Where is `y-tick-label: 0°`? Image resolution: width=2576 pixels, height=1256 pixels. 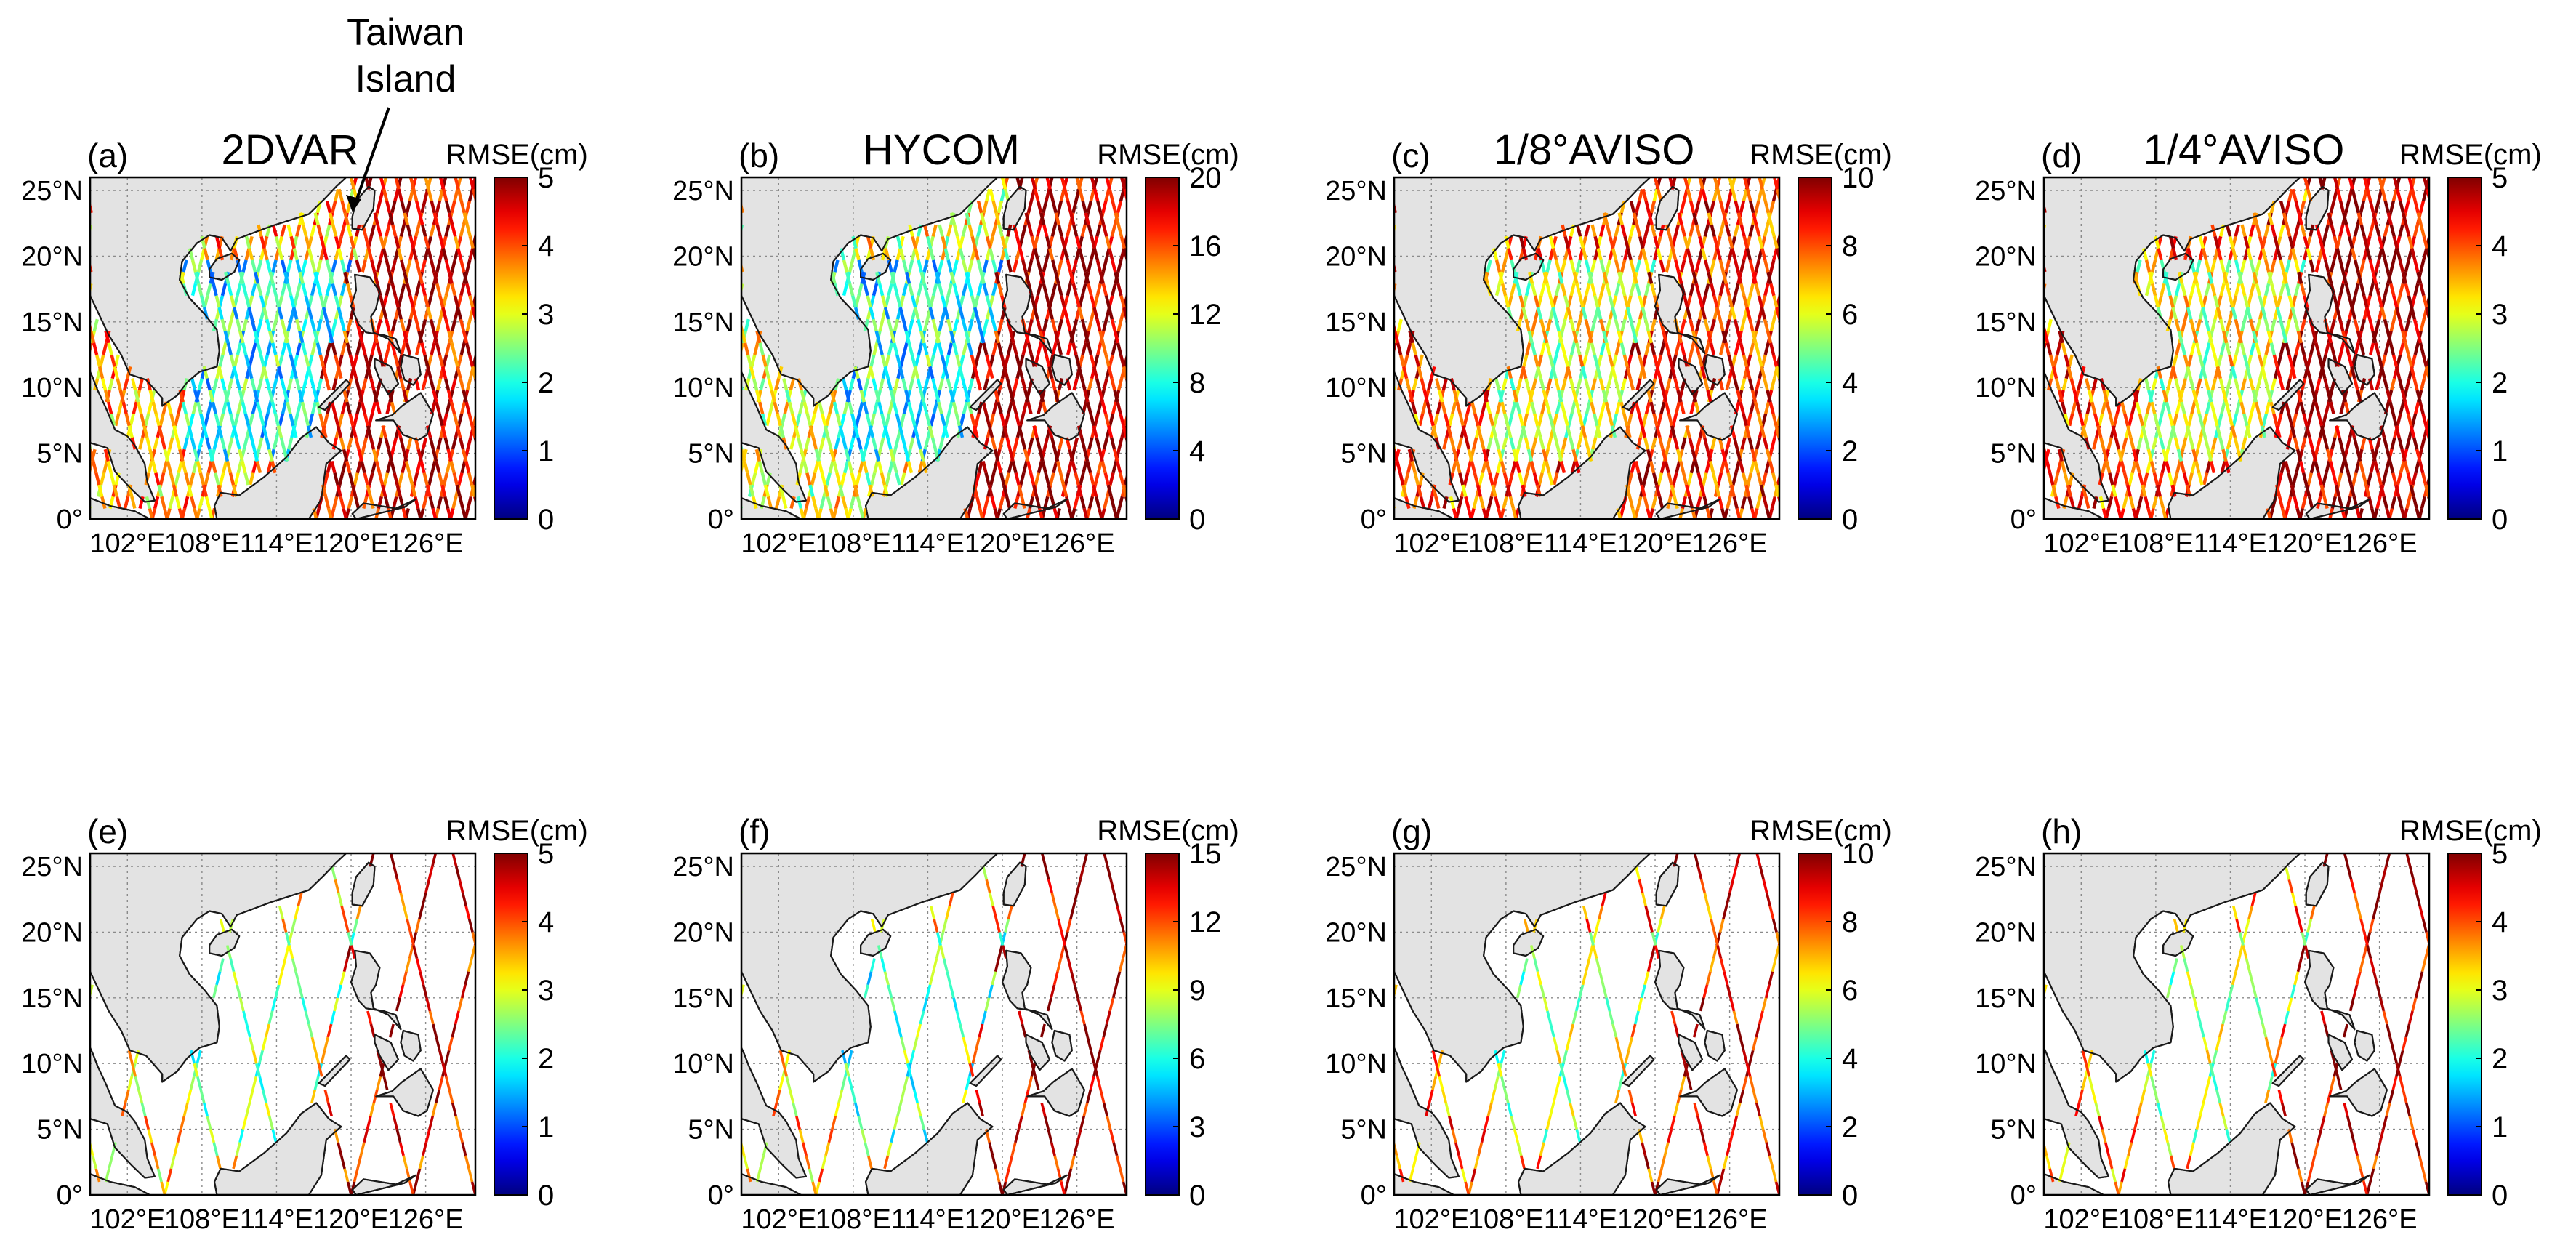
y-tick-label: 0° is located at coordinates (70, 519).